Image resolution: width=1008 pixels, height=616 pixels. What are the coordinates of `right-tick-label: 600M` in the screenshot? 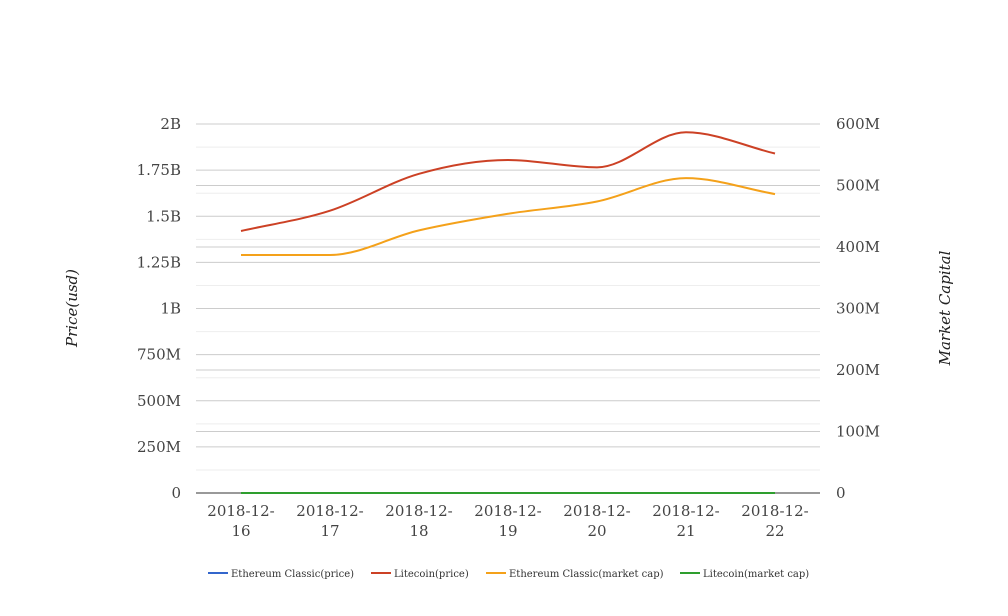 It's located at (858, 124).